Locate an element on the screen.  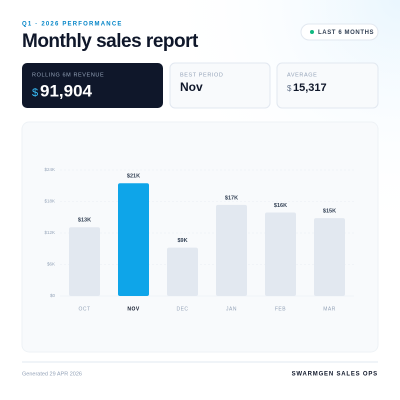
y-tick-label: $6K is located at coordinates (51, 264).